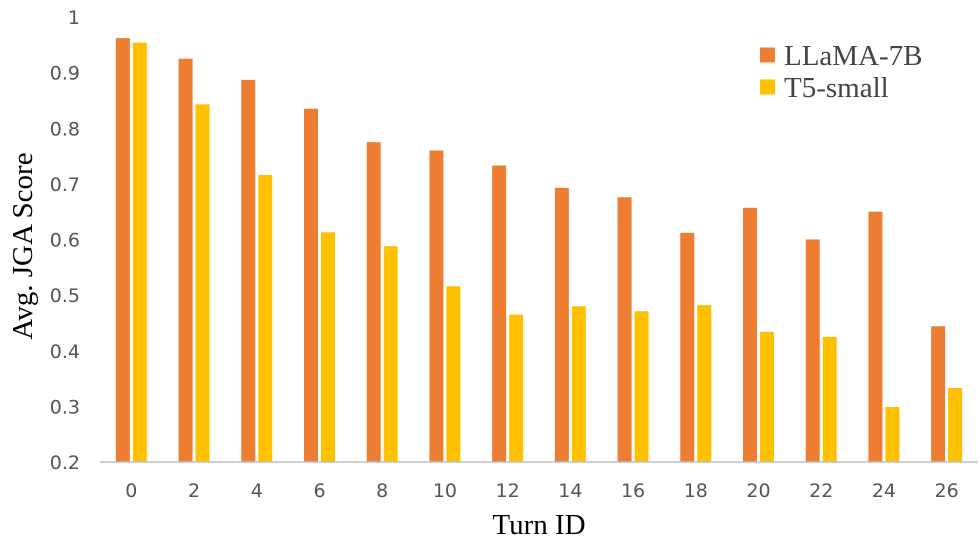 The width and height of the screenshot is (980, 544). I want to click on y-axis-title: Avg. JGA Score, so click(23, 245).